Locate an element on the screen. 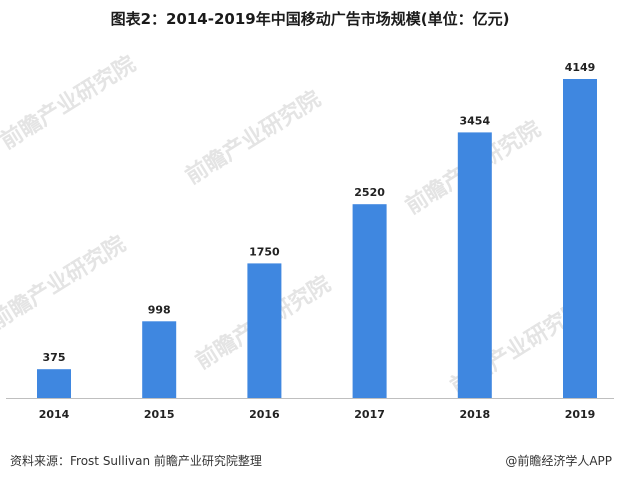 The width and height of the screenshot is (620, 479). x-tick-label-2015: 2015 is located at coordinates (159, 414).